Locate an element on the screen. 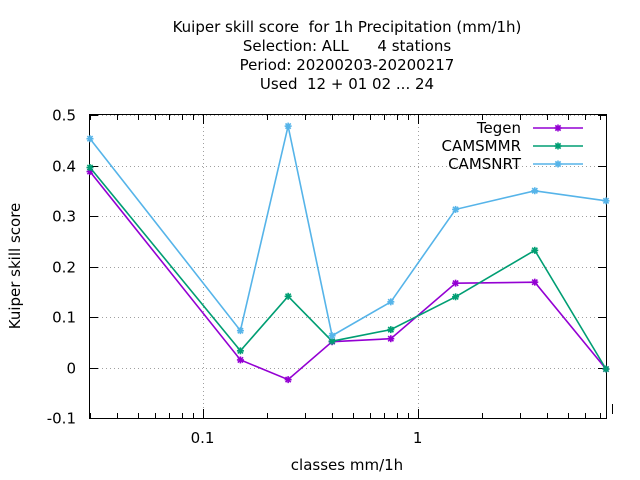 The height and width of the screenshot is (480, 640). y-axis-label: Kuiper skill score is located at coordinates (15, 266).